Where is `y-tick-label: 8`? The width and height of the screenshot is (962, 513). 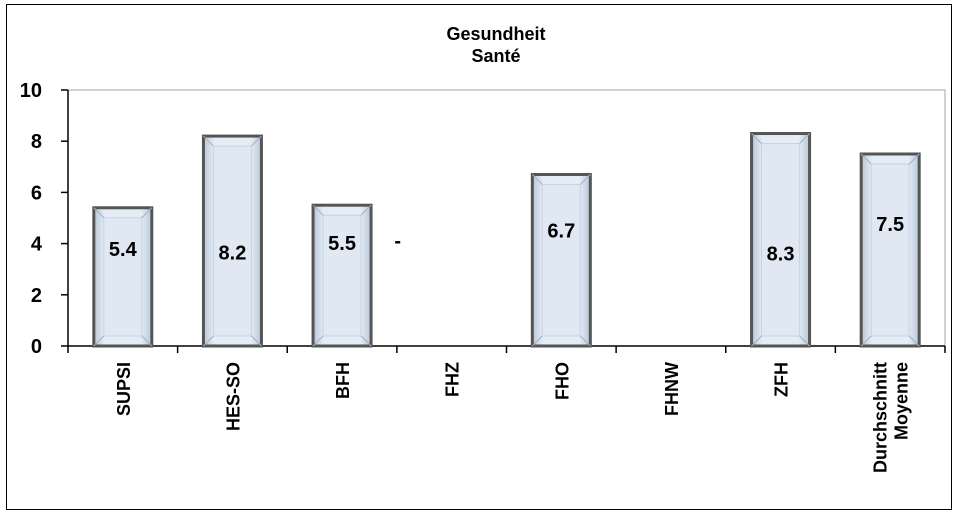 y-tick-label: 8 is located at coordinates (36, 142).